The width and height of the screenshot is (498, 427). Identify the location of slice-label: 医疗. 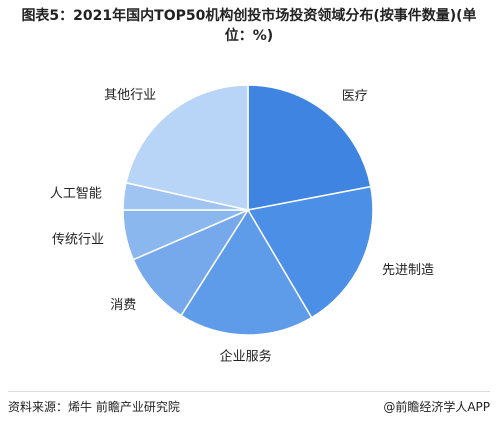
(355, 96).